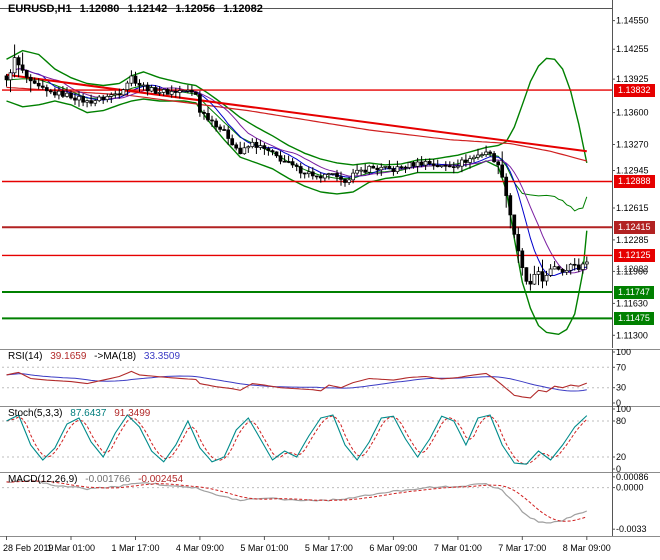  Describe the element at coordinates (632, 477) in the screenshot. I see `svg-text: 0.00086` at that location.